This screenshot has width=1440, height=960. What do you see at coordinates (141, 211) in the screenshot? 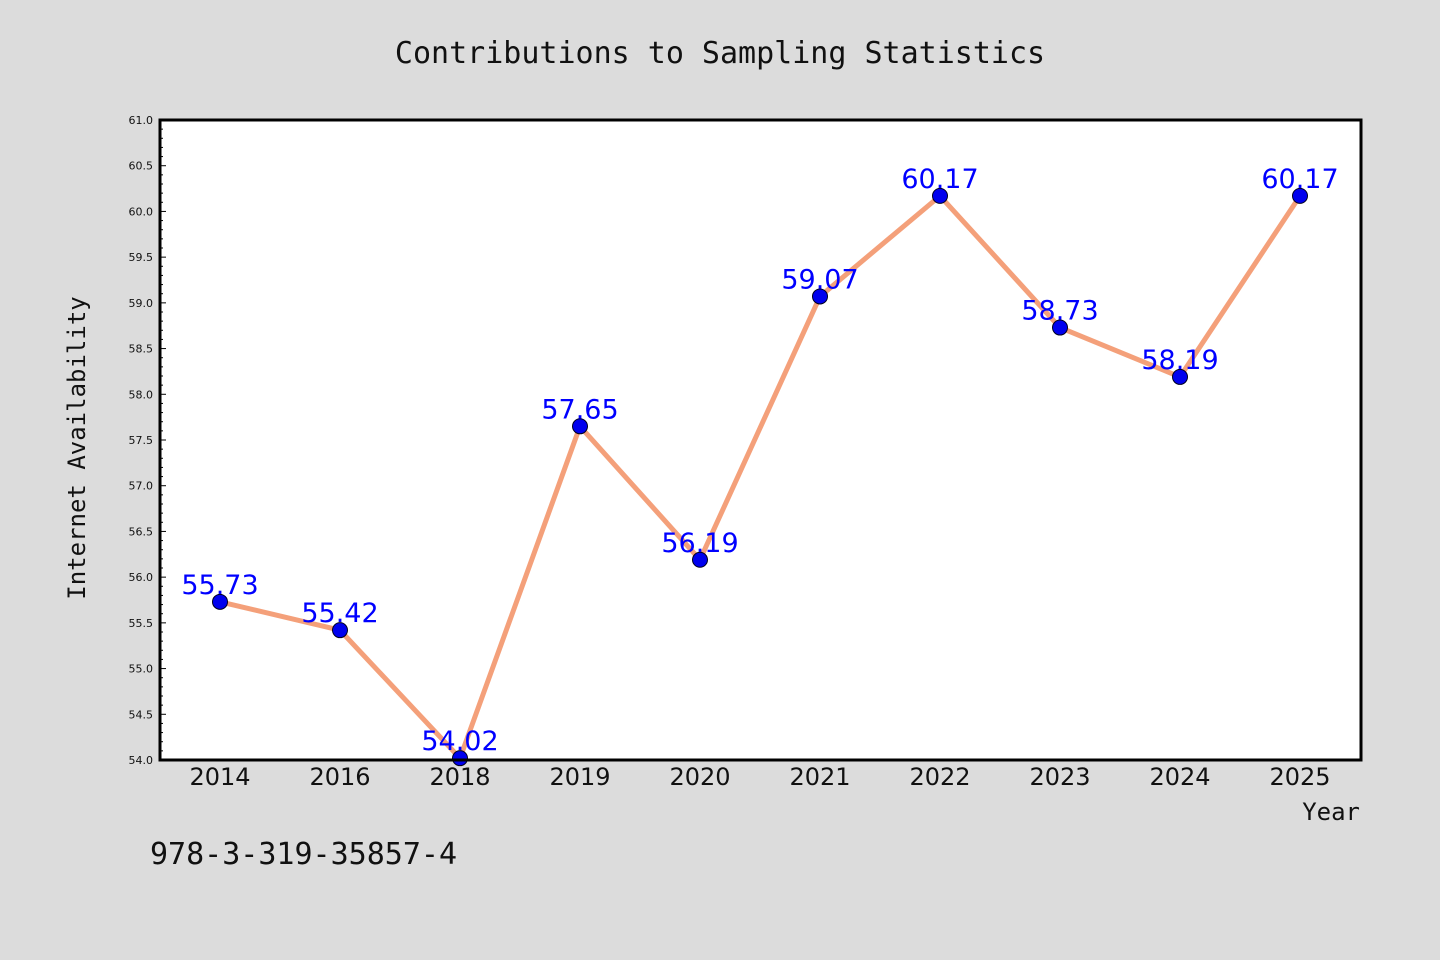
I see `y-tick-label: 60.0` at bounding box center [141, 211].